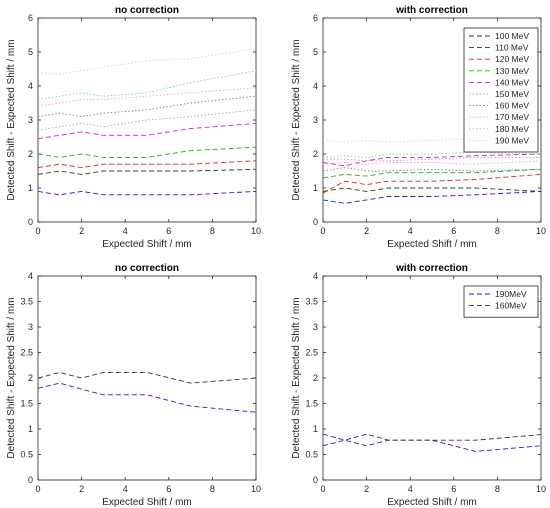 This screenshot has width=550, height=508. What do you see at coordinates (512, 71) in the screenshot?
I see `legend-label: 130 MeV` at bounding box center [512, 71].